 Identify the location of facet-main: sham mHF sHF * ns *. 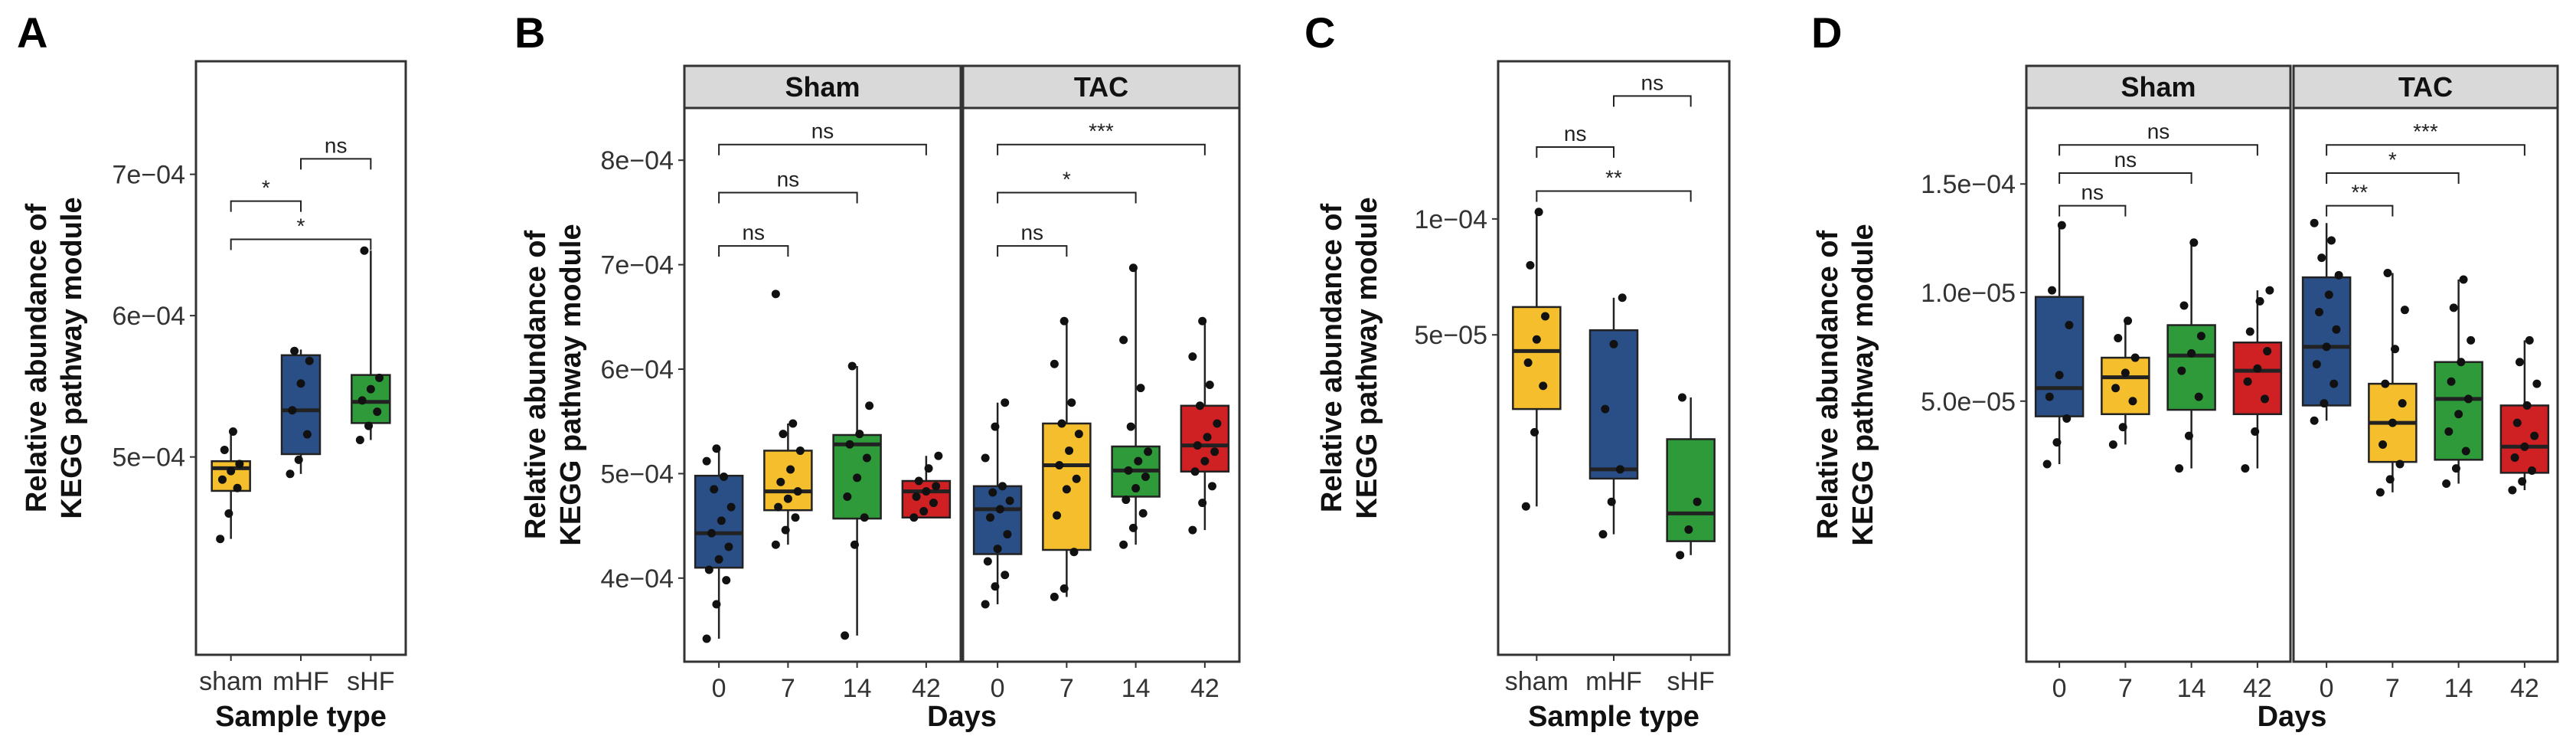
(300, 378).